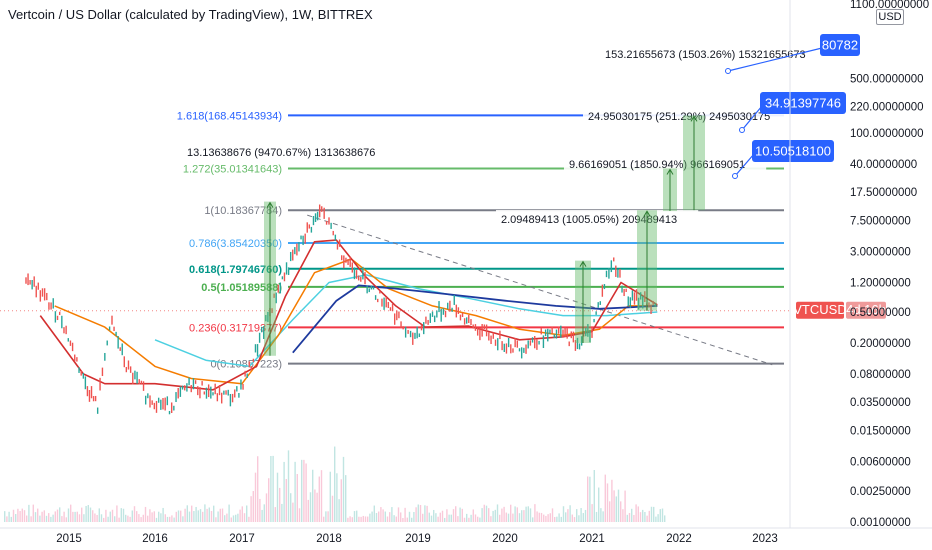 The height and width of the screenshot is (550, 932). I want to click on blue-moving-average, so click(475, 319).